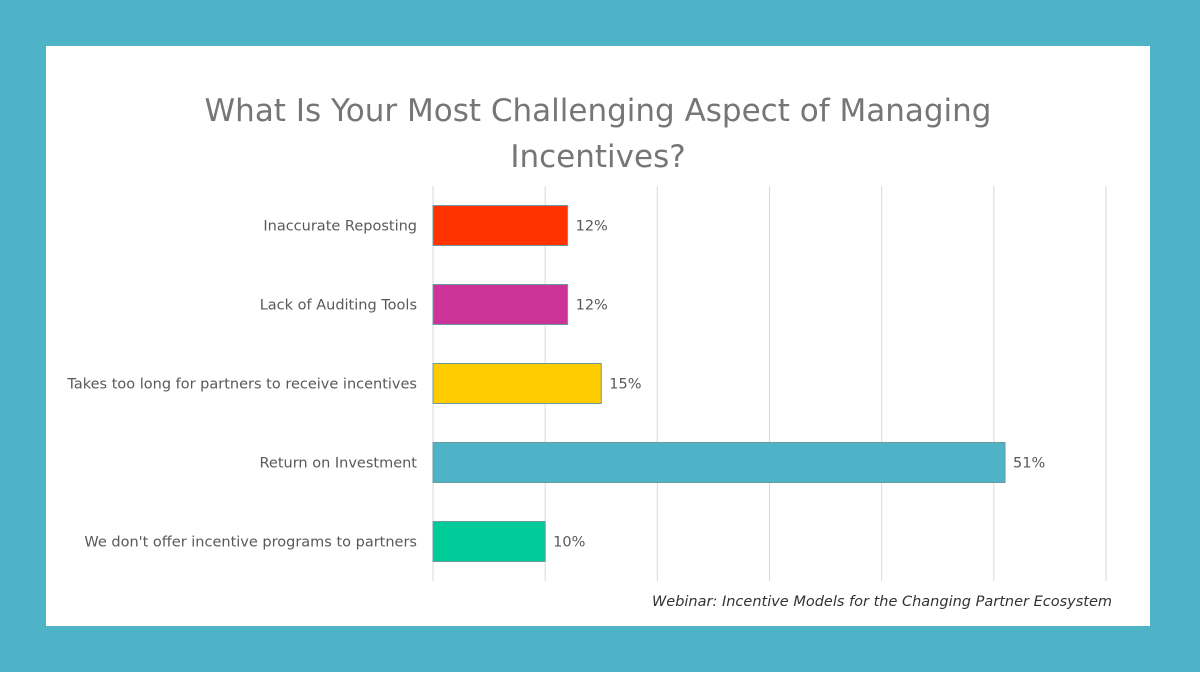 This screenshot has width=1200, height=675. What do you see at coordinates (592, 306) in the screenshot?
I see `data-label-2: 12%` at bounding box center [592, 306].